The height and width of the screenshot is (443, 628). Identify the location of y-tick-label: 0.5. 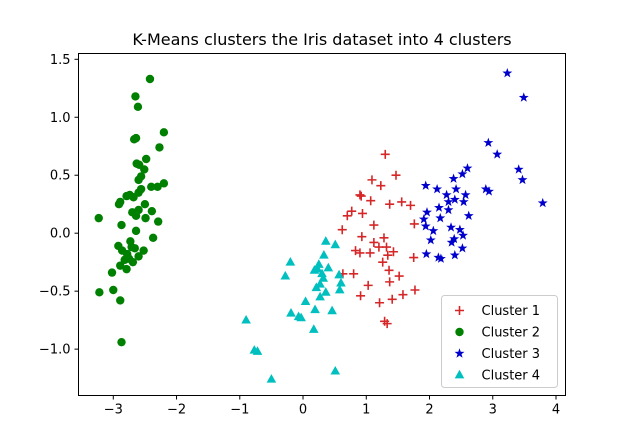
(60, 176).